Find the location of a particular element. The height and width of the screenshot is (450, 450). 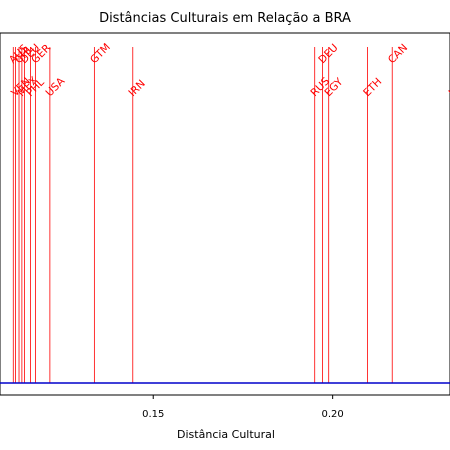

country-label-usa: USA is located at coordinates (56, 87).